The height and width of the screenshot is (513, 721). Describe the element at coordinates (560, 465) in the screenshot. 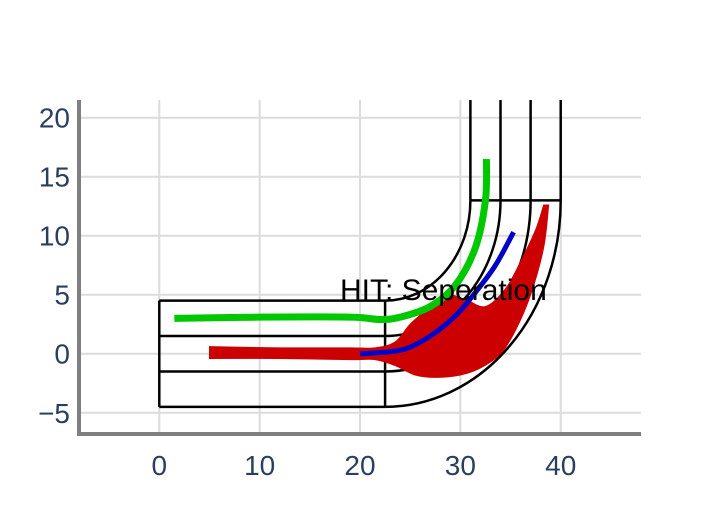

I see `x-tick-label: 40` at that location.